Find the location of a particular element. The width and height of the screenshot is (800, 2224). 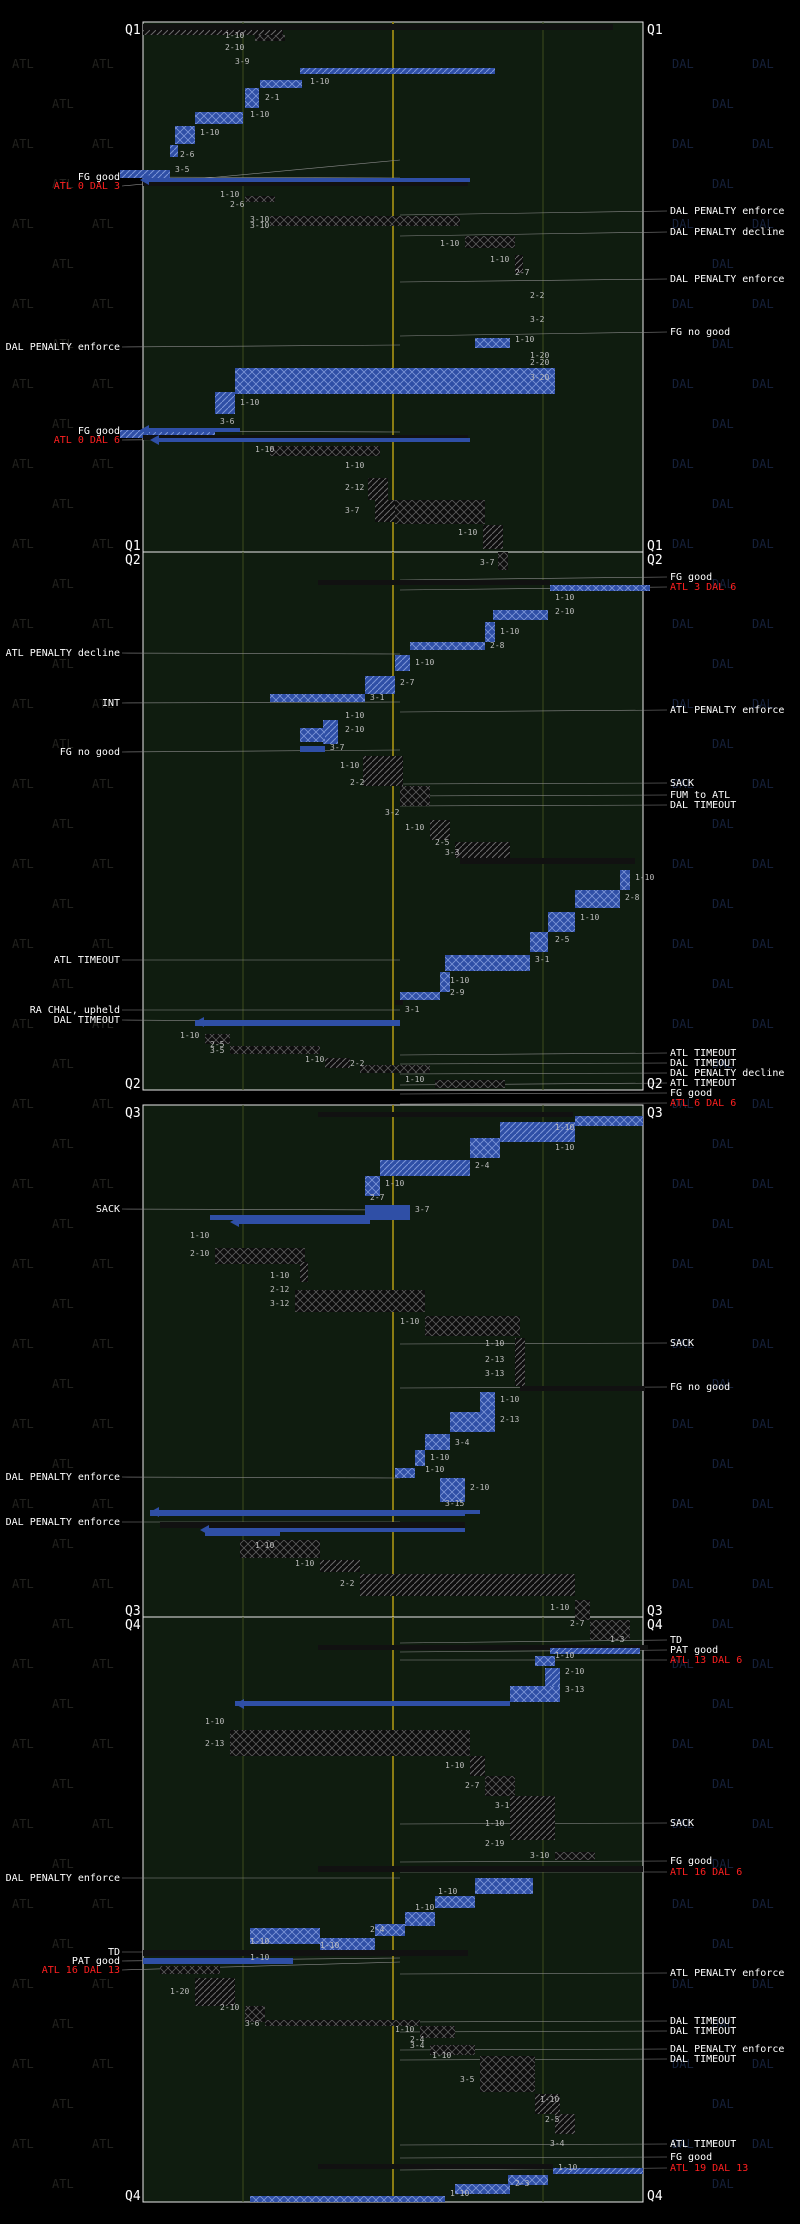

left-annotation: ATL 0 DAL 3 is located at coordinates (87, 186).